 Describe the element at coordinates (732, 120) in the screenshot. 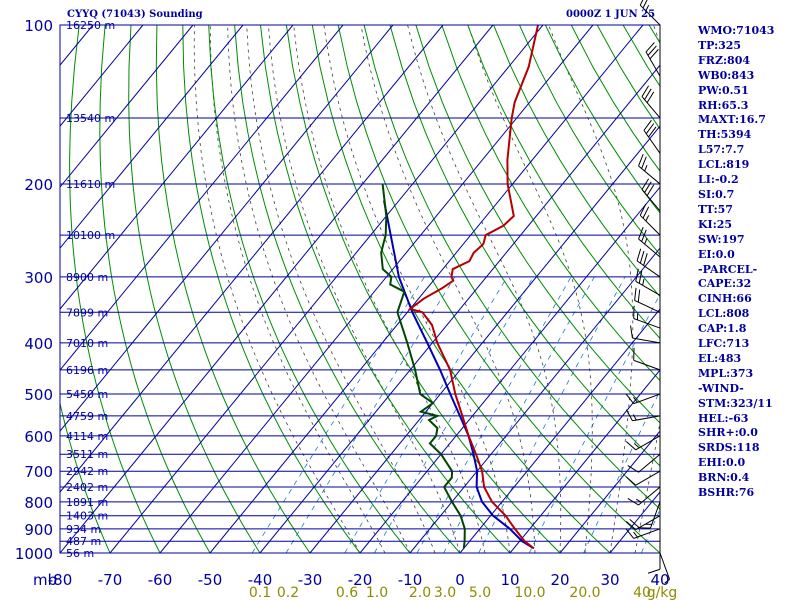

I see `index-item: MAXT:16.7` at that location.